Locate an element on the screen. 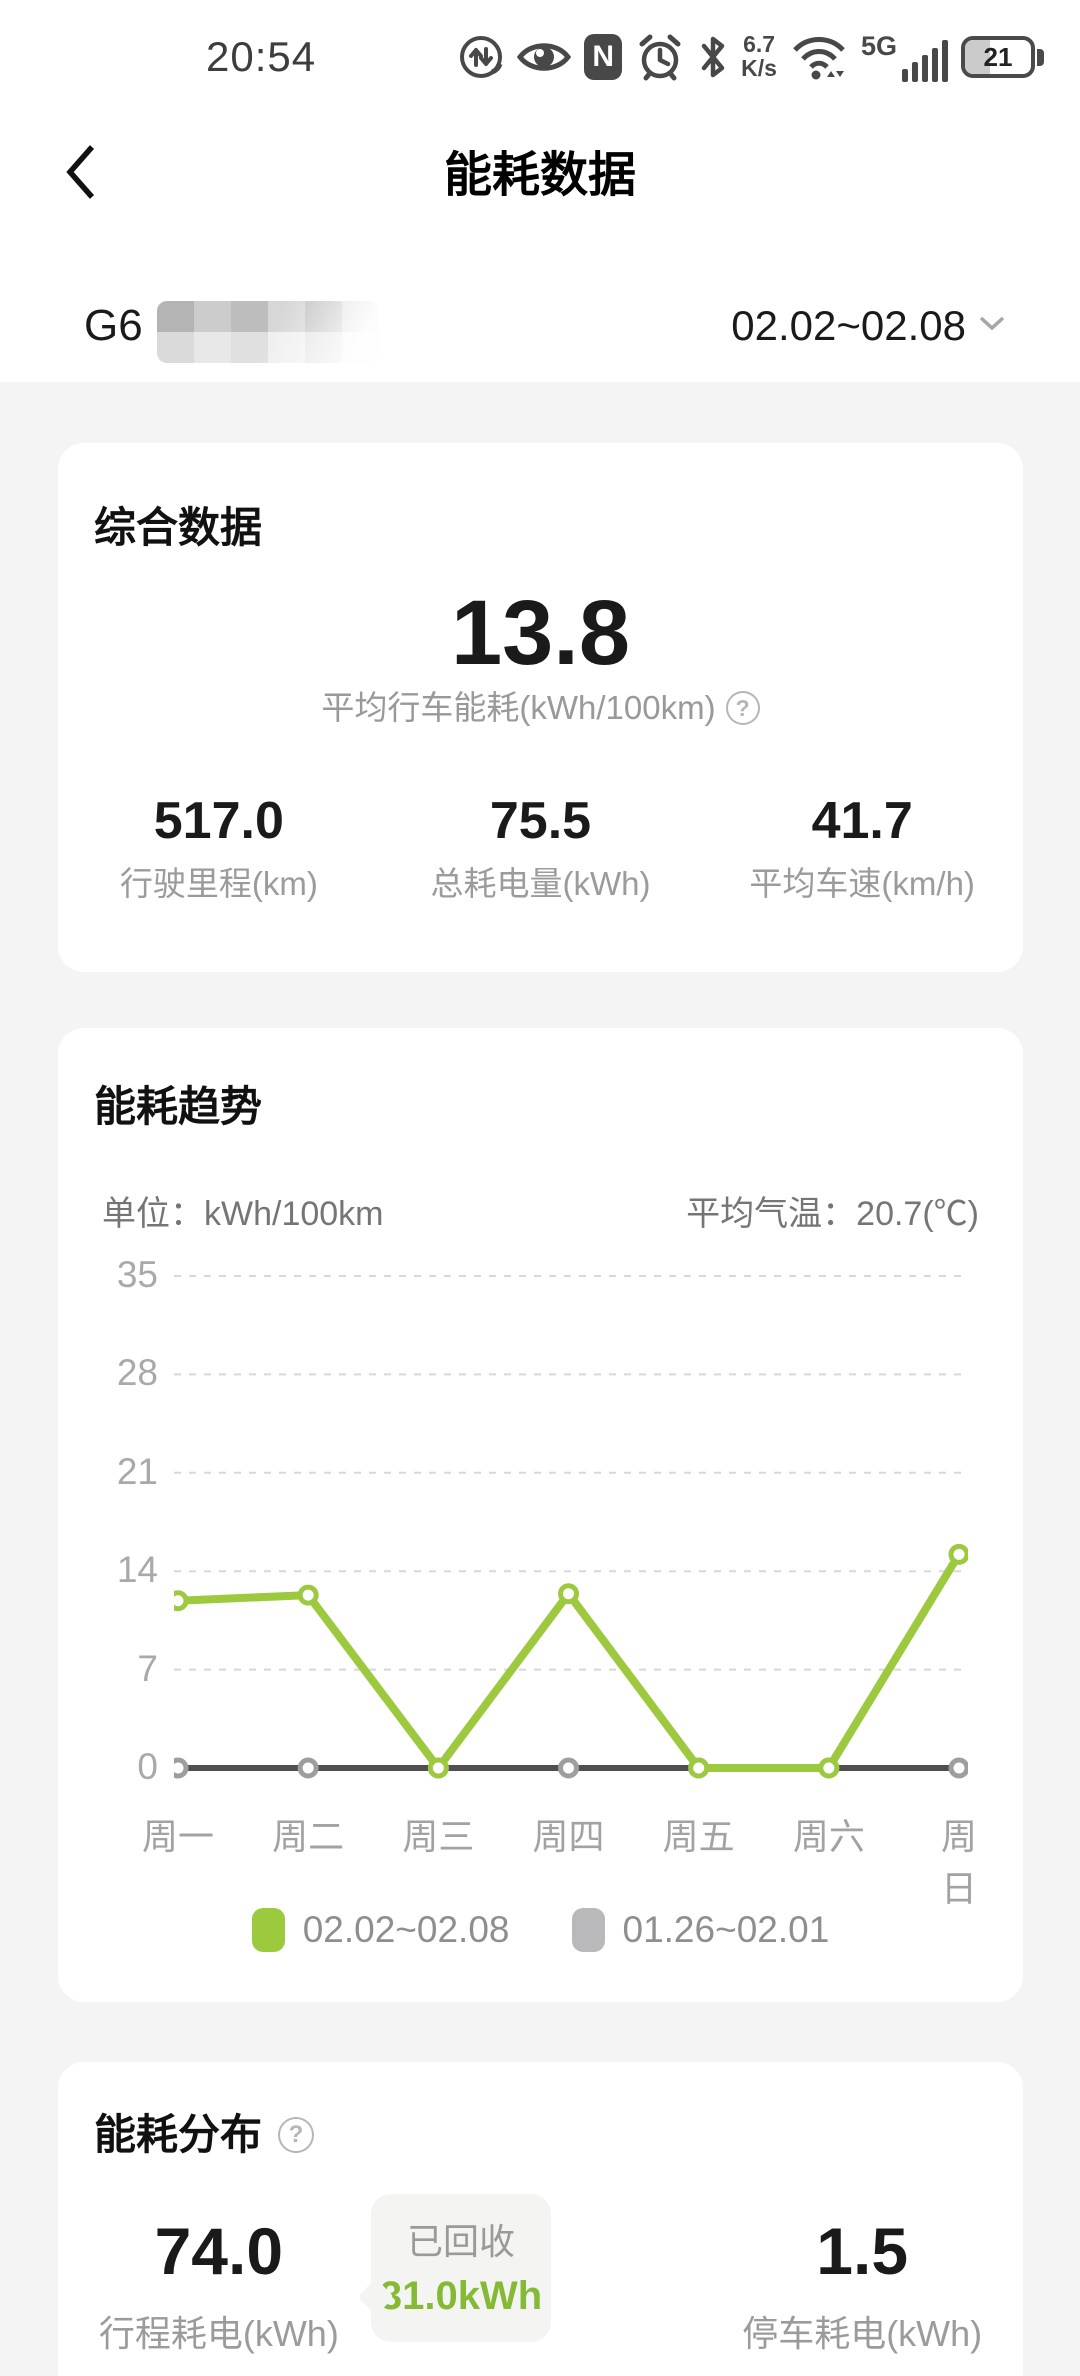  summary-card-title: 综合数据 is located at coordinates (178, 527).